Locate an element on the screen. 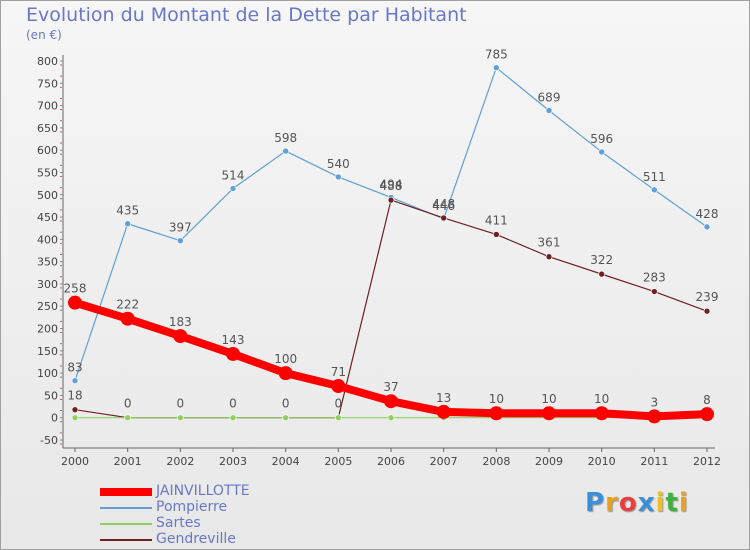 The height and width of the screenshot is (550, 750). x-tick-label: 2012 is located at coordinates (707, 461).